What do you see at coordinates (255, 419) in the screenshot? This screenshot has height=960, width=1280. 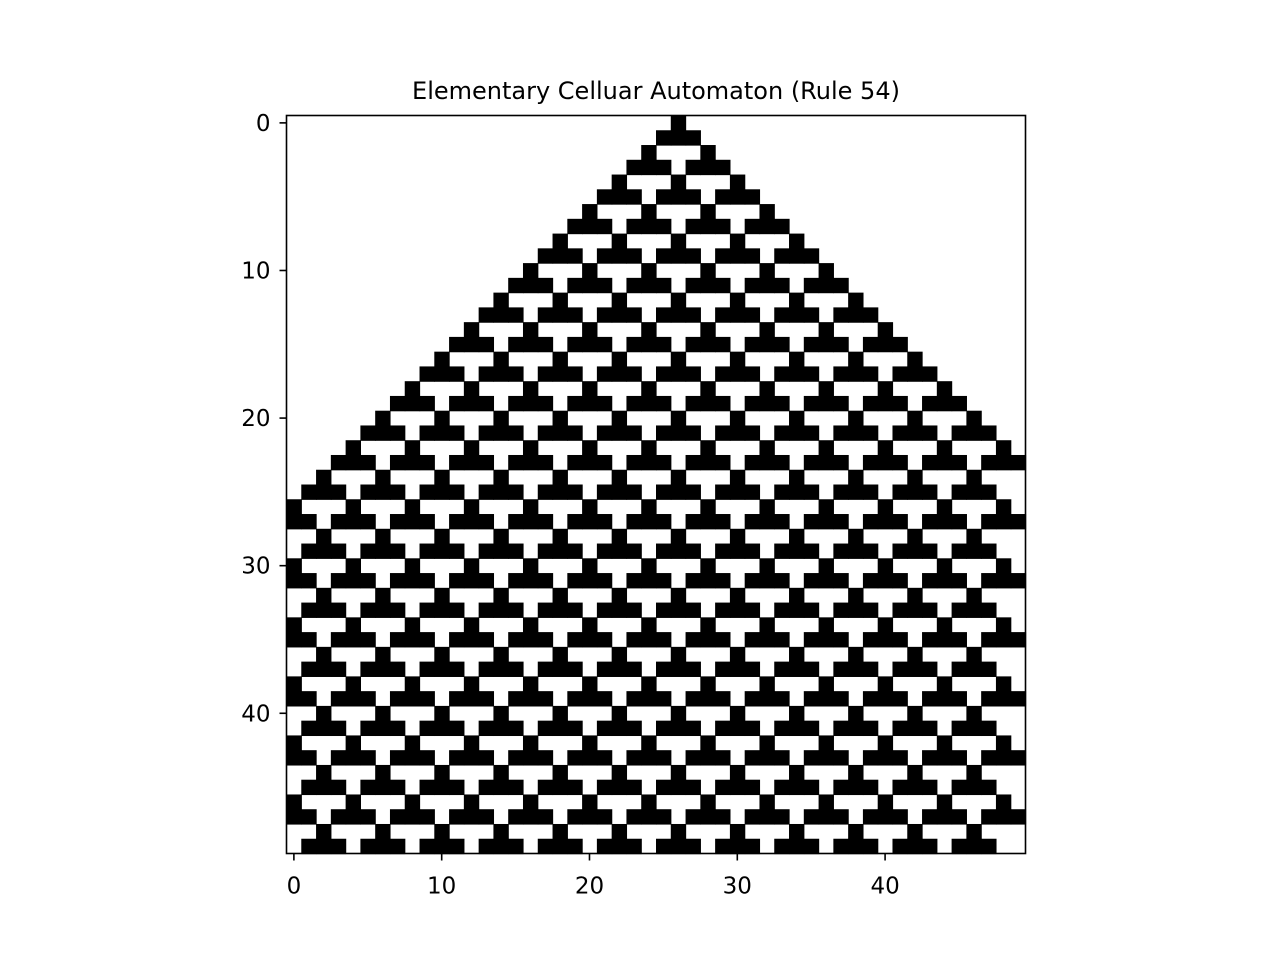 I see `y-tick-label: 20` at bounding box center [255, 419].